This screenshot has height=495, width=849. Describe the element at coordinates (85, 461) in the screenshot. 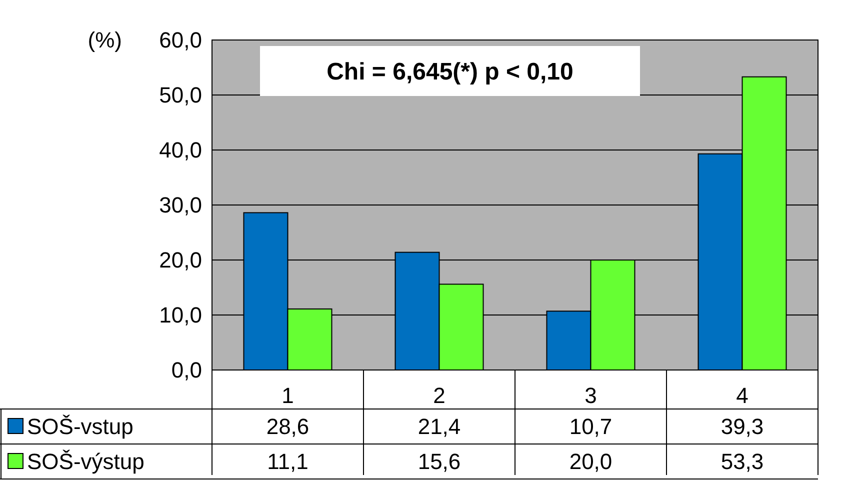

I see `legend-label: SOŠ-výstup` at that location.